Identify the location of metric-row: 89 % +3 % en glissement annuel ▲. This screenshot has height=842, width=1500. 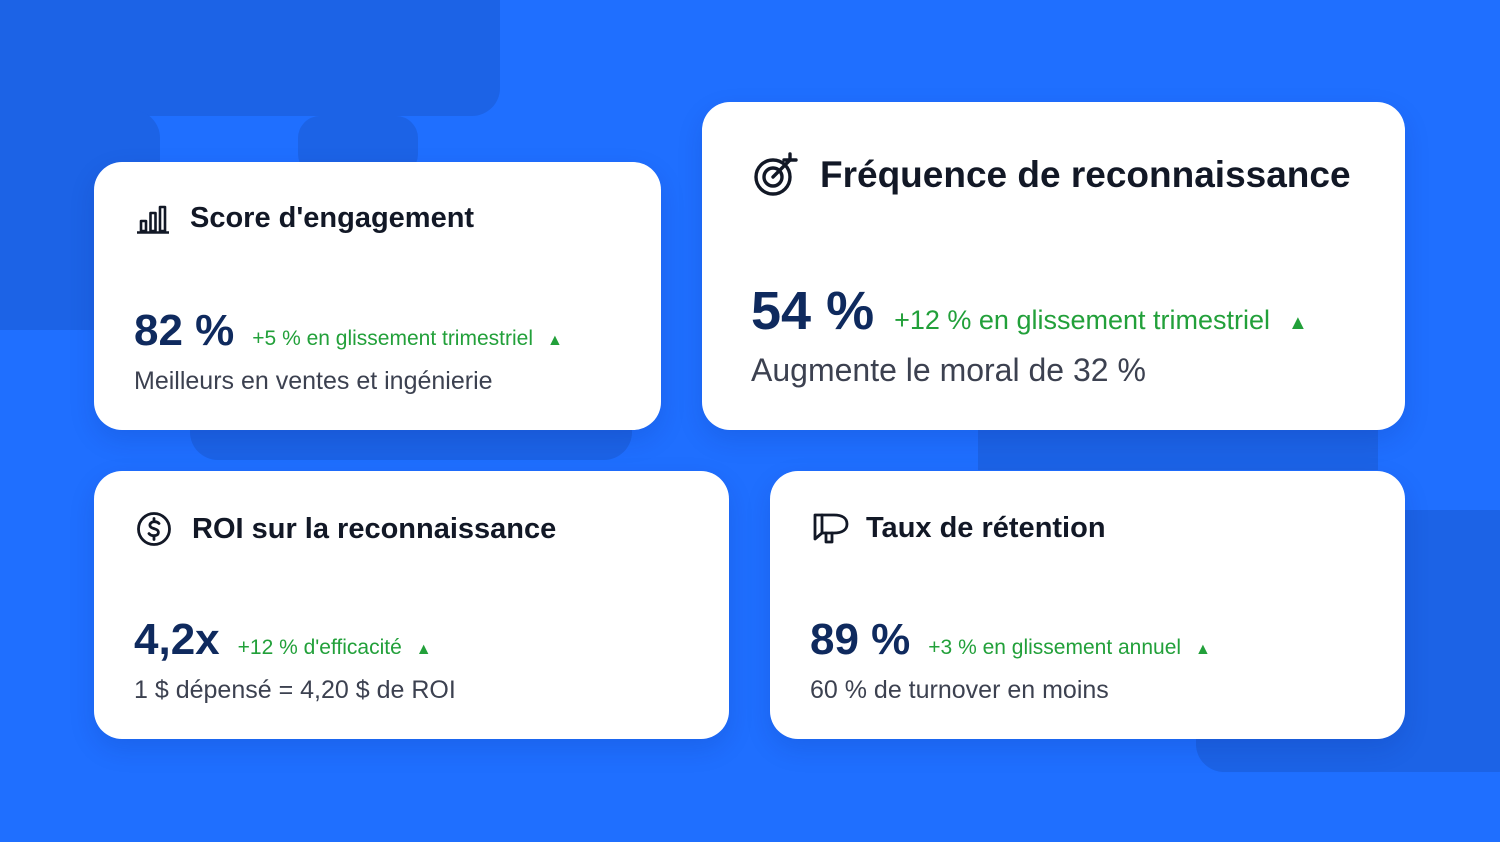
(1010, 640).